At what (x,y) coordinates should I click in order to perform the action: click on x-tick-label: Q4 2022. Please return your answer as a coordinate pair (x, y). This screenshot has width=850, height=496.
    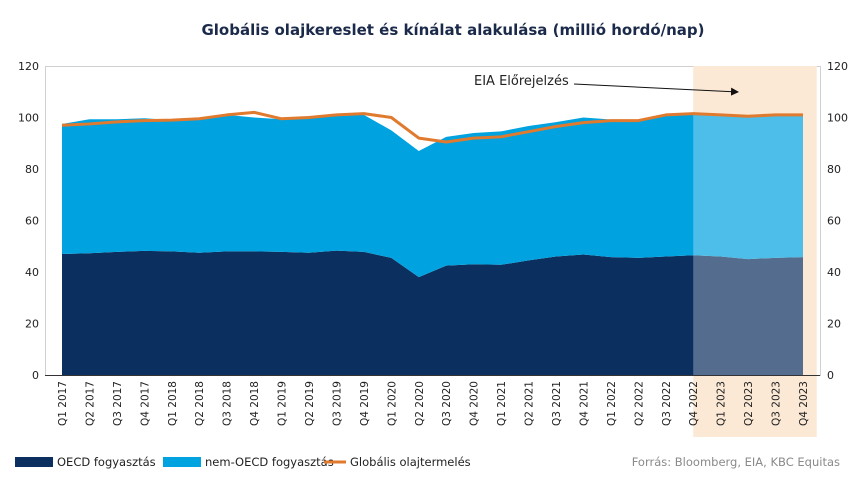
    Looking at the image, I should click on (694, 403).